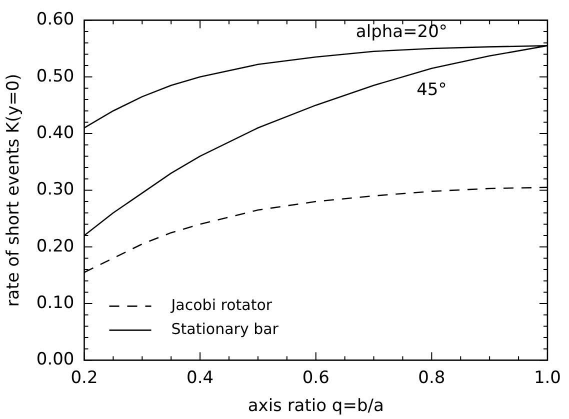 This screenshot has width=569, height=419. Describe the element at coordinates (55, 190) in the screenshot. I see `y-tick-label: 0.30` at that location.